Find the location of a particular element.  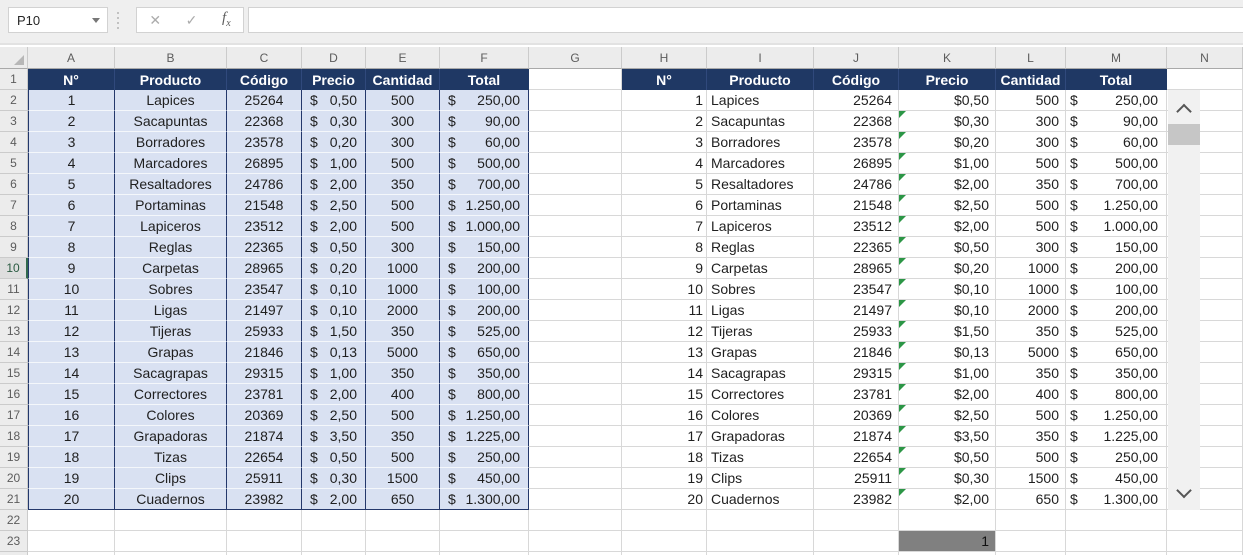

cell-J20: 25911 is located at coordinates (856, 478).